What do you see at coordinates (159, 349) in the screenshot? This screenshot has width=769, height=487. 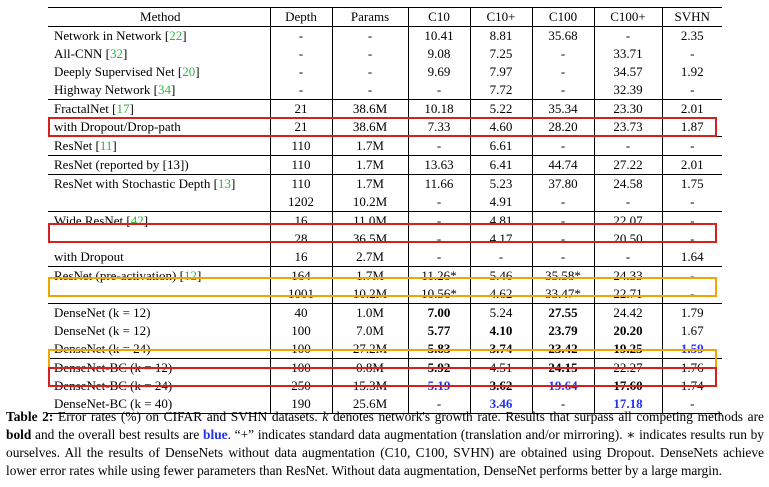 I see `method-cell: DenseNet (k = 24)` at bounding box center [159, 349].